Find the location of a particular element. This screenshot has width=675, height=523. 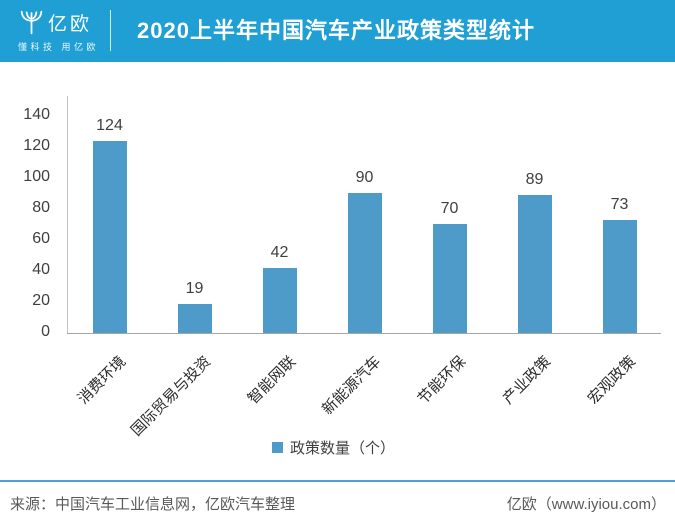

legend-swatch is located at coordinates (277, 447).